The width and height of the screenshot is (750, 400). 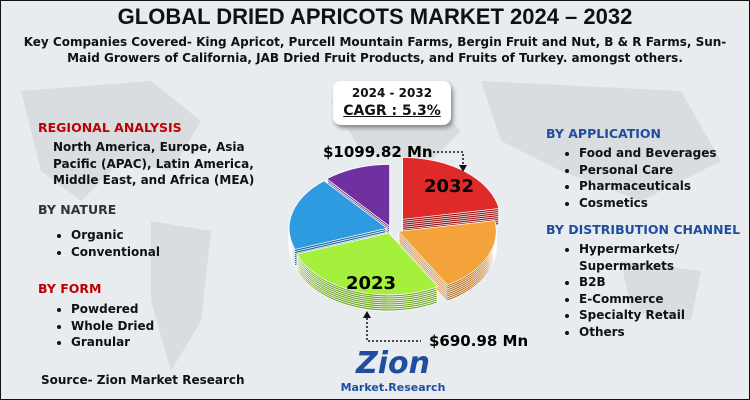 What do you see at coordinates (648, 153) in the screenshot?
I see `list-item: Food and Beverages` at bounding box center [648, 153].